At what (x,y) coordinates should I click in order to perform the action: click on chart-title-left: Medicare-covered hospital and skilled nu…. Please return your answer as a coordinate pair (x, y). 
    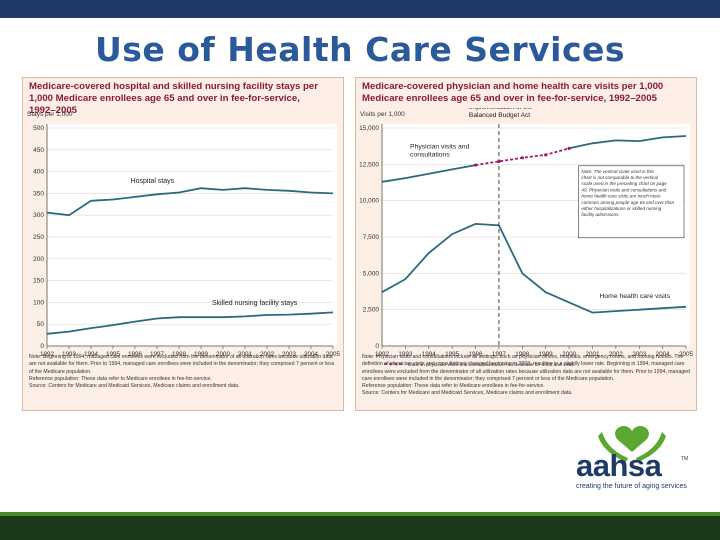
    Looking at the image, I should click on (173, 98).